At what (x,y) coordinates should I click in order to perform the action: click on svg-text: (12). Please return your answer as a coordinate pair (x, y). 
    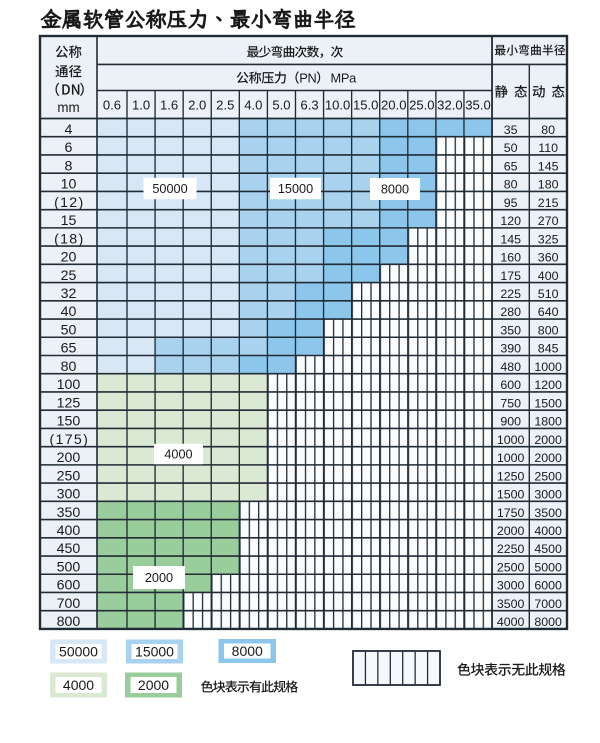
    Looking at the image, I should click on (69, 203).